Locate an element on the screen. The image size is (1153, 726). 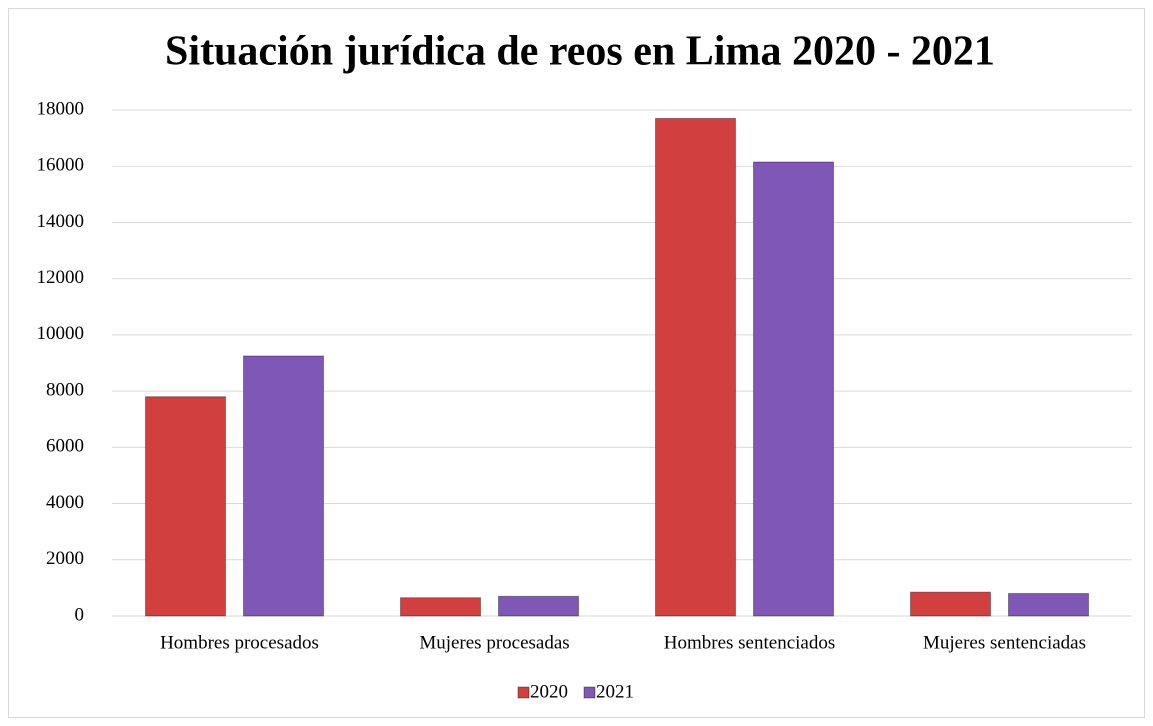
x-tick-label: Mujeres procesadas is located at coordinates (494, 642).